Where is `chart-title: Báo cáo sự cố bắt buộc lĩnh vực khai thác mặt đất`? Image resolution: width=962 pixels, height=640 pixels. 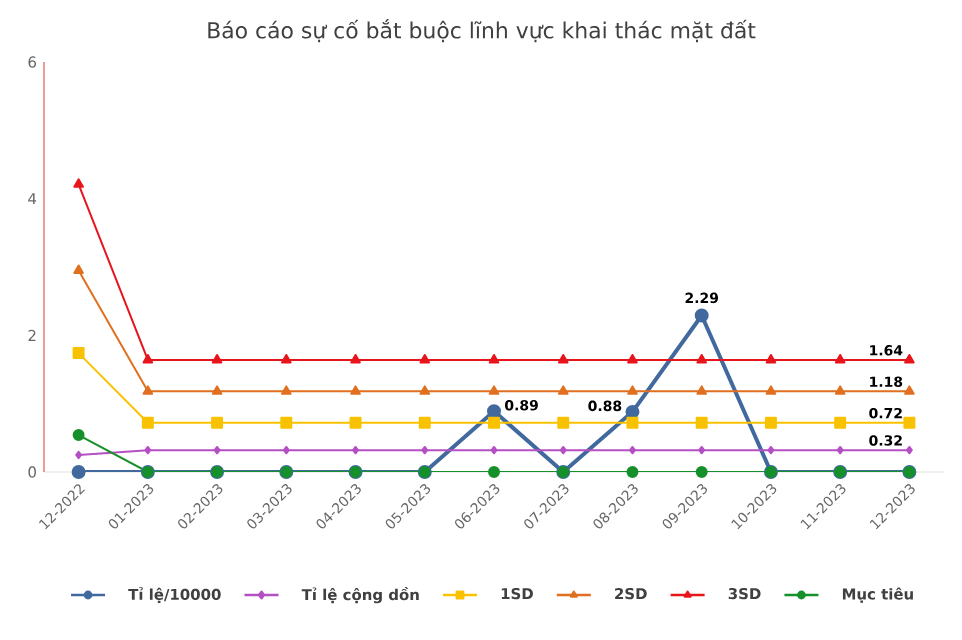
chart-title: Báo cáo sự cố bắt buộc lĩnh vực khai thác mặt đất is located at coordinates (482, 31).